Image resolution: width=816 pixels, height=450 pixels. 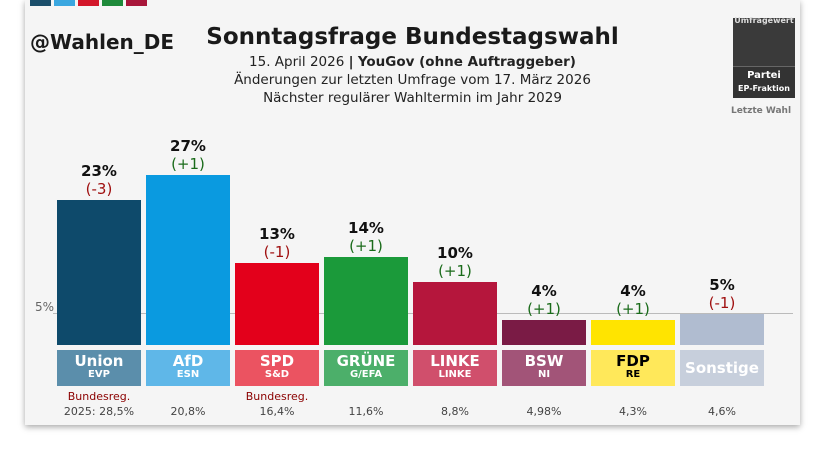 I want to click on party-plate: AfD ESN, so click(x=188, y=368).